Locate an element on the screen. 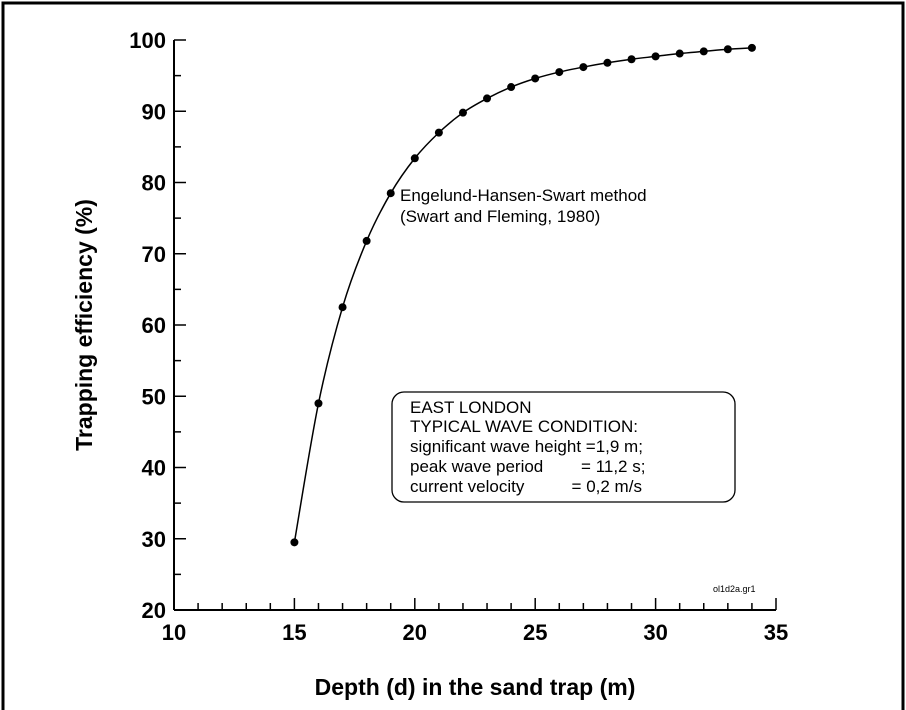 This screenshot has height=710, width=906. y-tick-label: 50 is located at coordinates (154, 396).